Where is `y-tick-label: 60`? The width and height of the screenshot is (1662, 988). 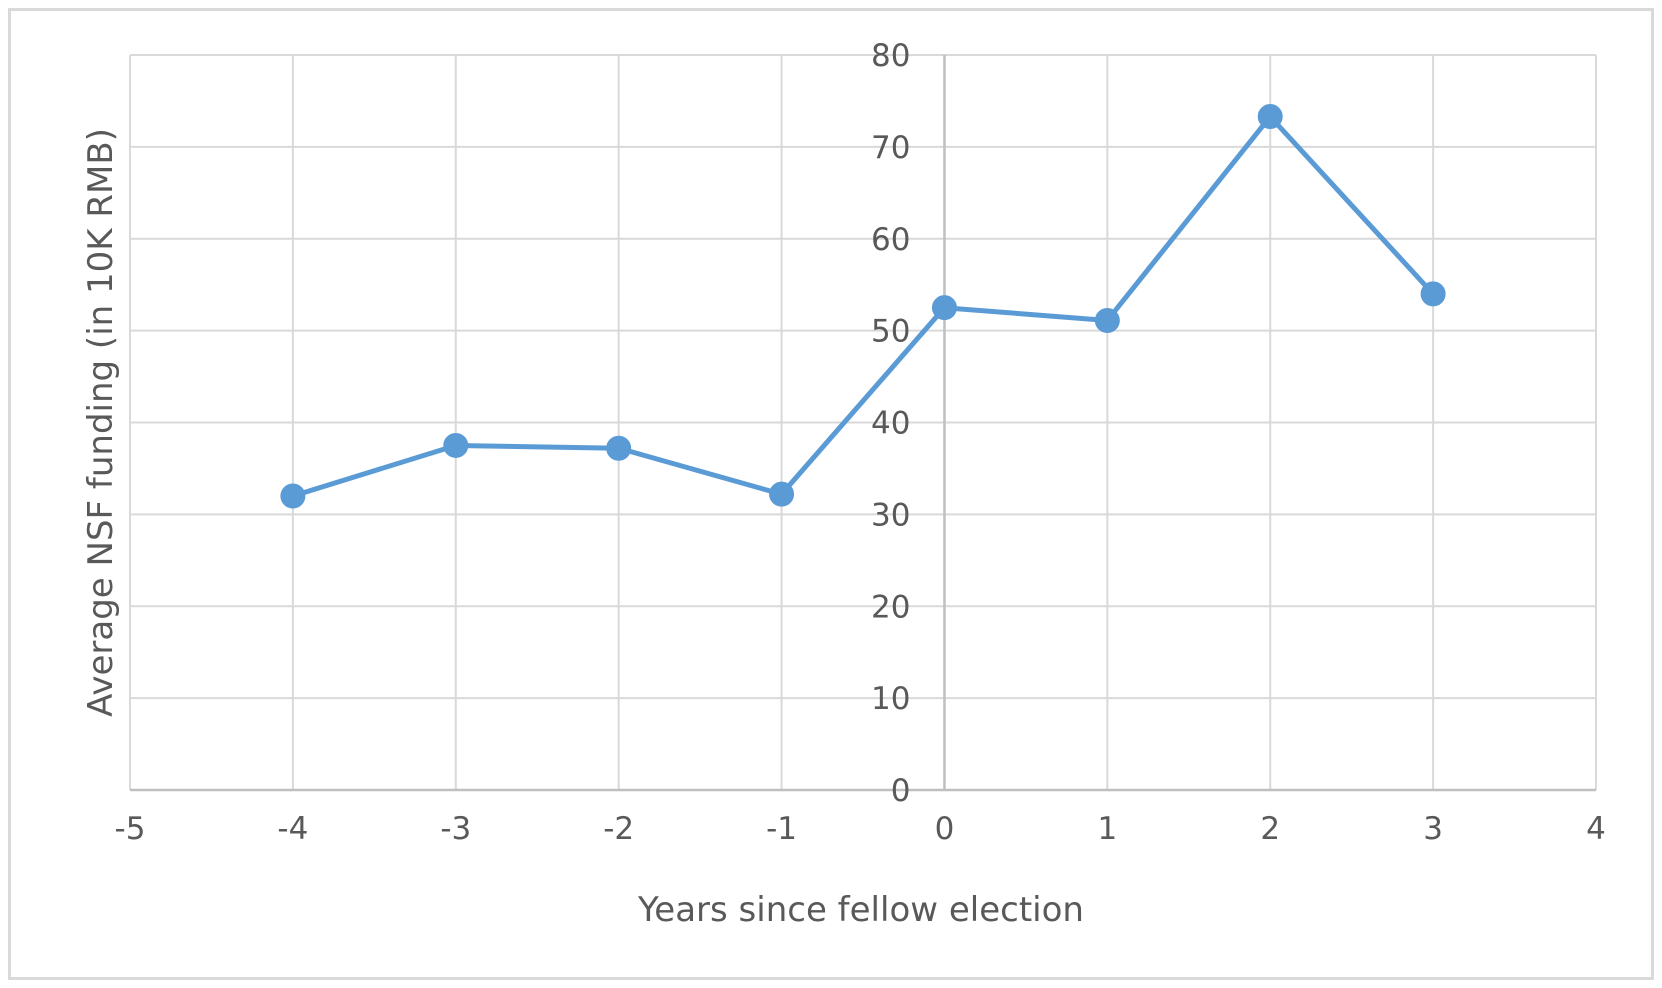 y-tick-label: 60 is located at coordinates (890, 240).